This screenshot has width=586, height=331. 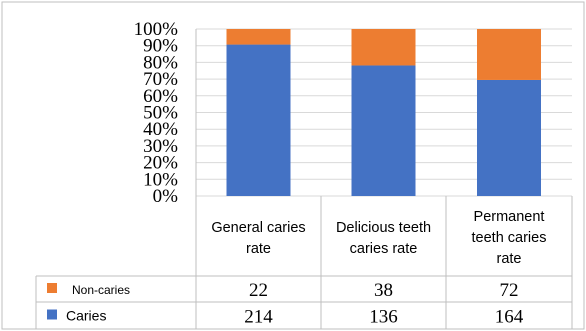 What do you see at coordinates (52, 288) in the screenshot?
I see `legend-key-non-caries` at bounding box center [52, 288].